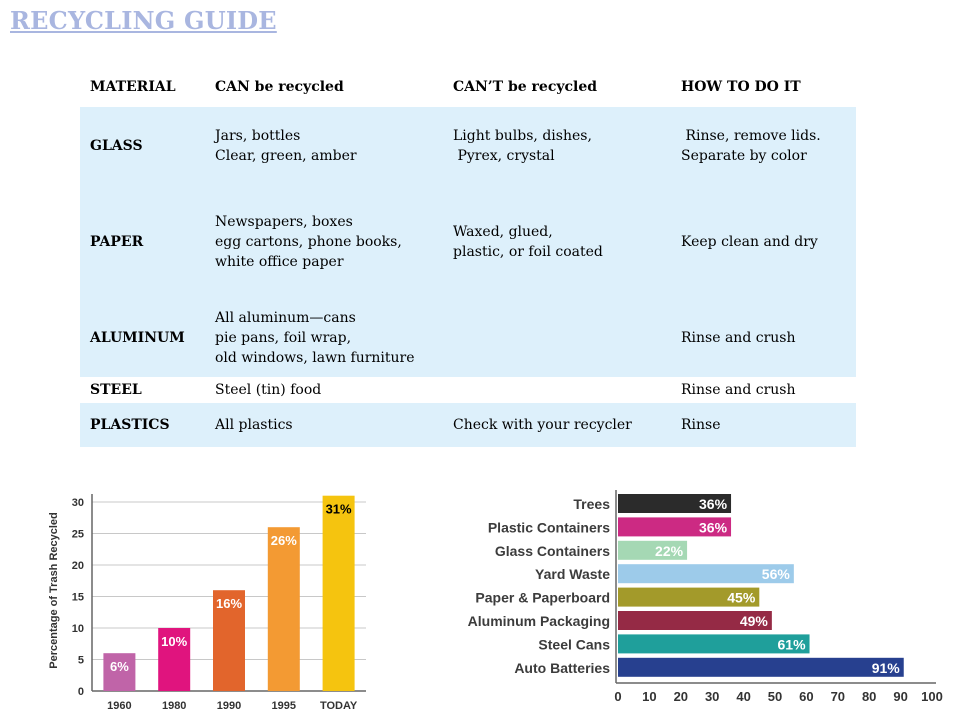  I want to click on cell-line: Newspapers, boxes, so click(284, 222).